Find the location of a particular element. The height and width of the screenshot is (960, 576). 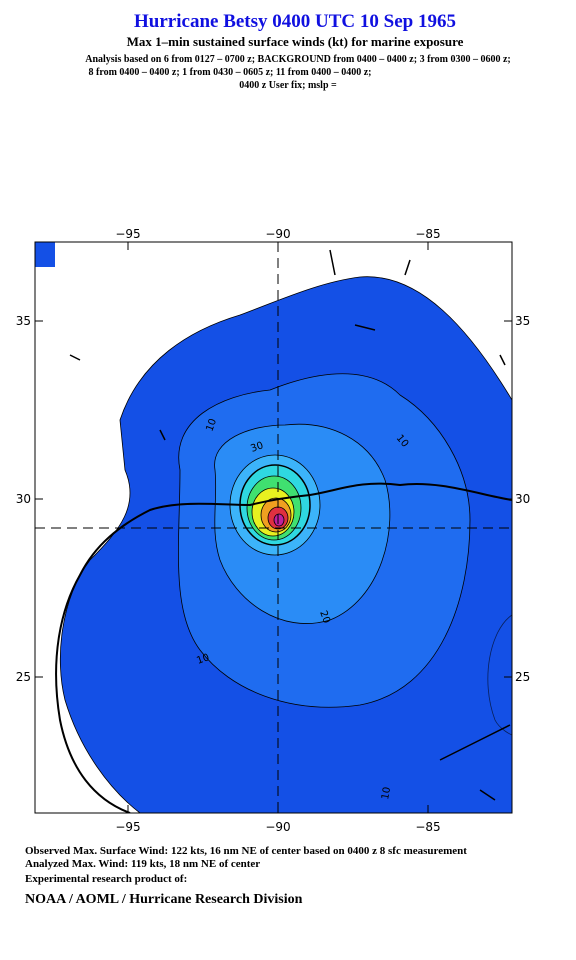

title: Hurricane Betsy 0400 UTC 10 Sep 1965 is located at coordinates (295, 21).